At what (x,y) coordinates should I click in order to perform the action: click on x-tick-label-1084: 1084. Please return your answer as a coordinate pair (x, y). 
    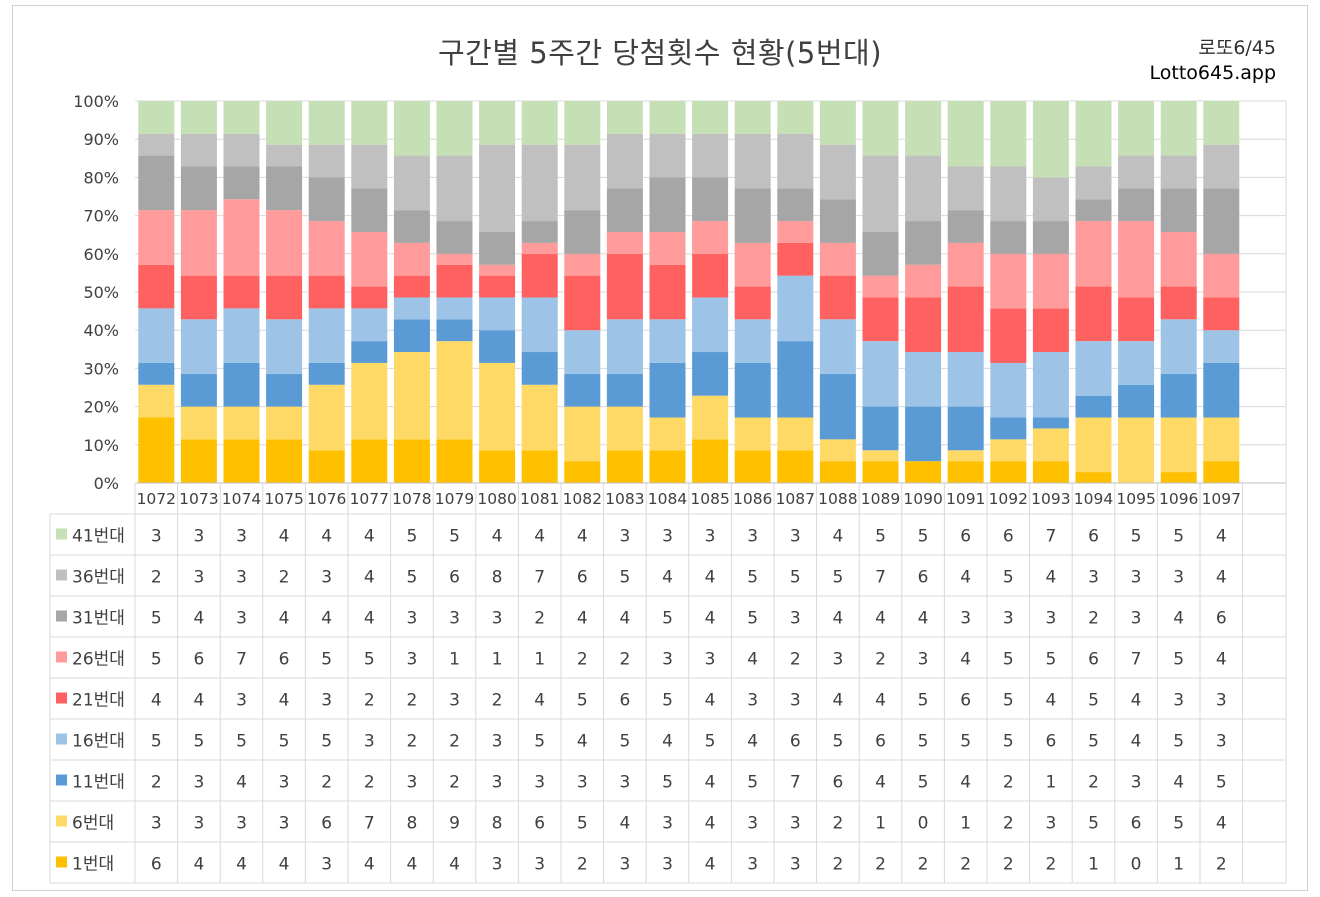
    Looking at the image, I should click on (667, 499).